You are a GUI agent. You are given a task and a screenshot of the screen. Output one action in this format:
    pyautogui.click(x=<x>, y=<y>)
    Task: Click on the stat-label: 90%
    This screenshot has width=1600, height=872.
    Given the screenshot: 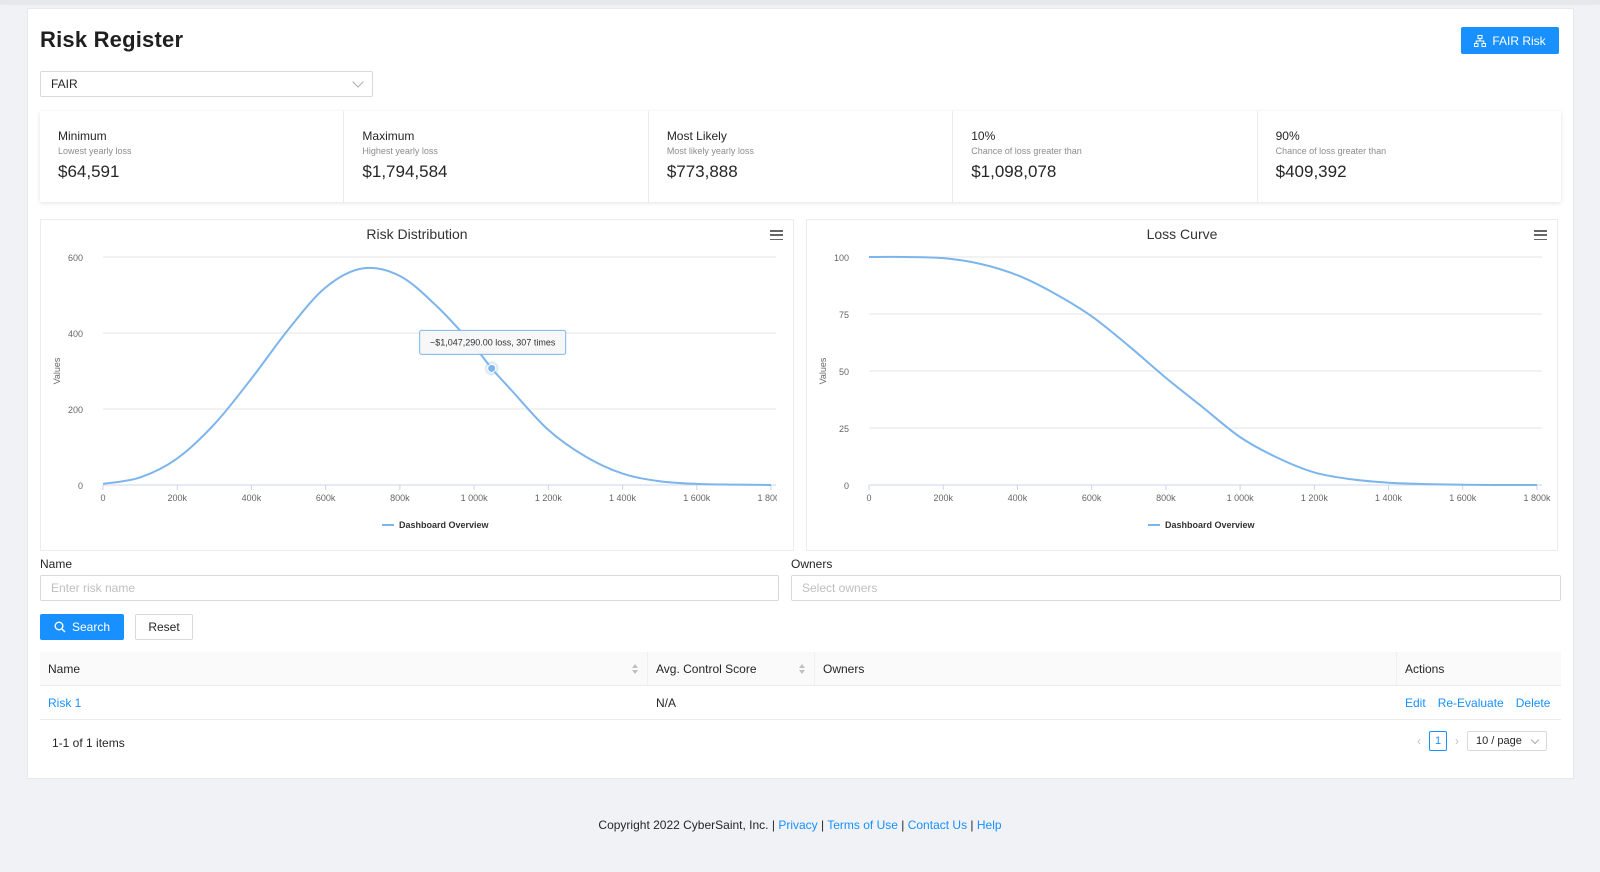 What is the action you would take?
    pyautogui.click(x=1287, y=136)
    